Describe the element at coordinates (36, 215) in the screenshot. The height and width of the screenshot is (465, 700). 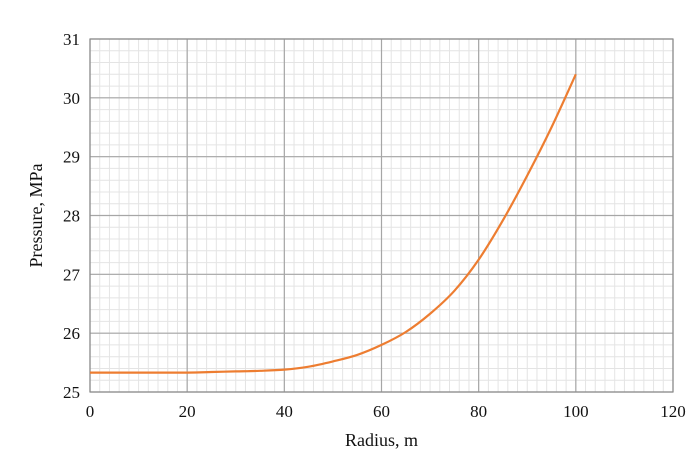
I see `y-axis-title: Pressure, MPa` at that location.